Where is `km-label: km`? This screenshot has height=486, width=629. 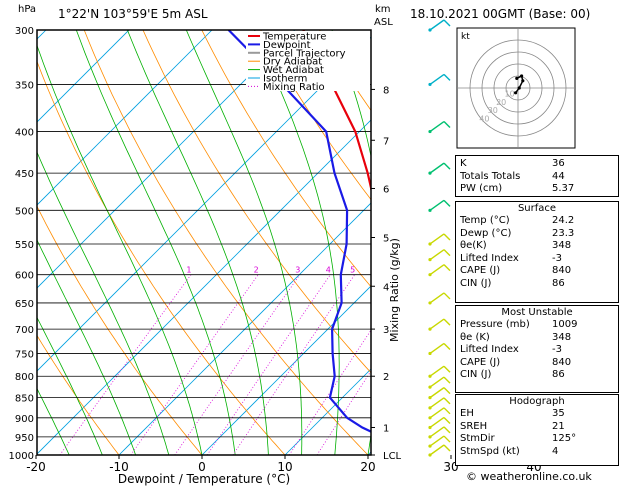 km-label: km is located at coordinates (383, 9).